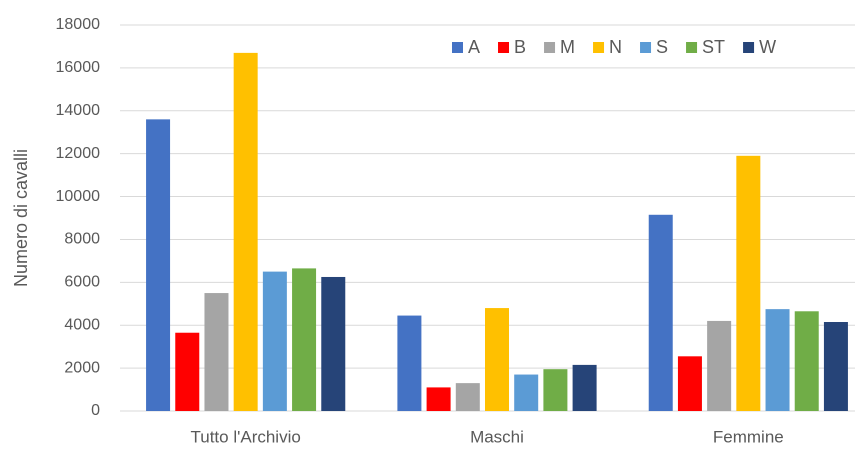  What do you see at coordinates (82, 239) in the screenshot?
I see `y-tick-label: 8000` at bounding box center [82, 239].